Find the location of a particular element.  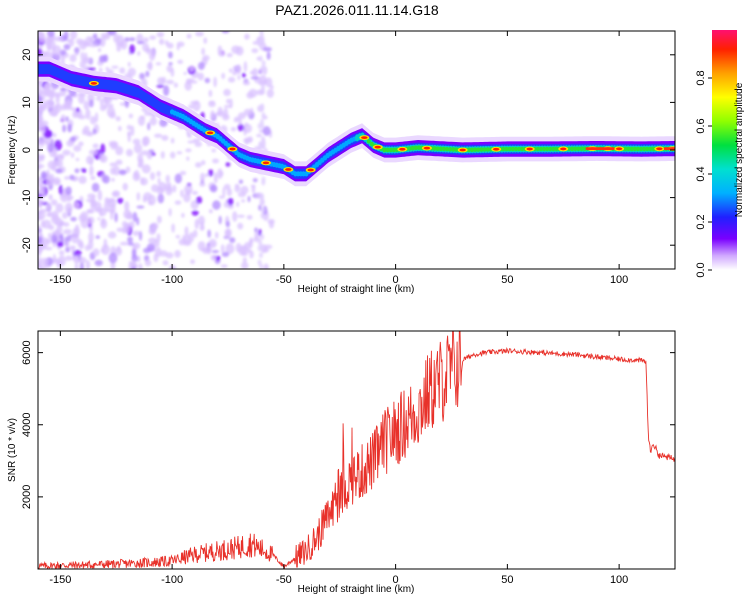

figure-title: PAZ1.2026.011.11.14.G18 is located at coordinates (357, 10).